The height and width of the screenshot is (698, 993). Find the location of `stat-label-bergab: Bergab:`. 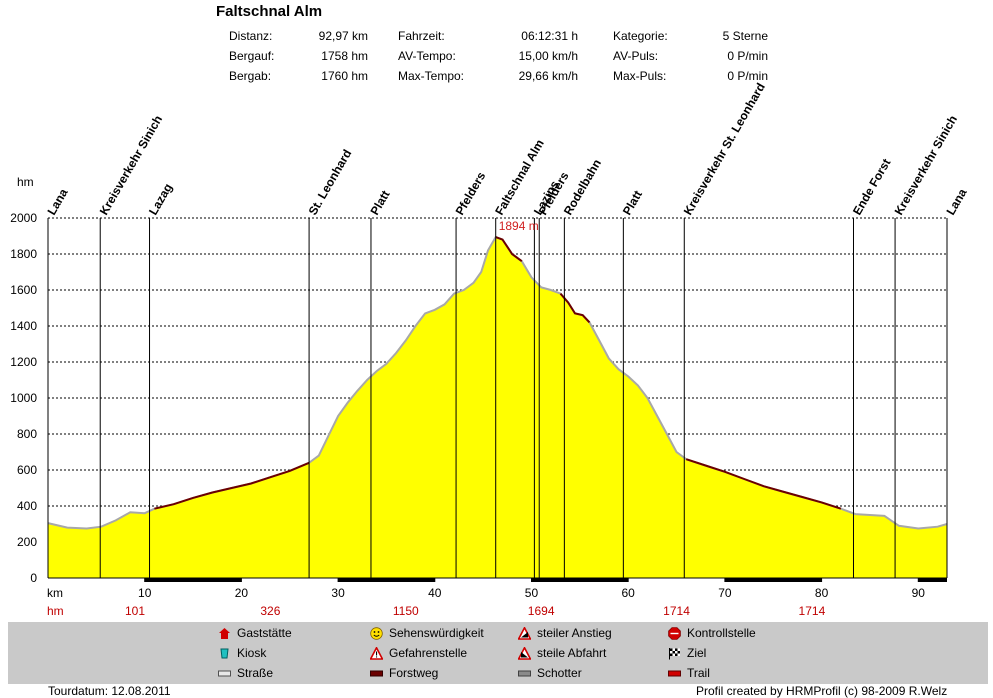

stat-label-bergab: Bergab: is located at coordinates (250, 76).